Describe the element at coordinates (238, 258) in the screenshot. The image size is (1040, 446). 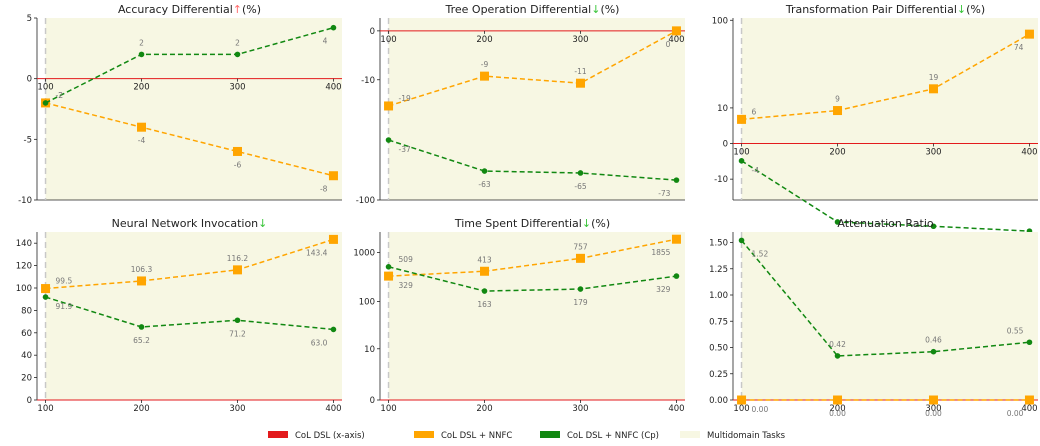
I see `data-label: 116.2` at that location.